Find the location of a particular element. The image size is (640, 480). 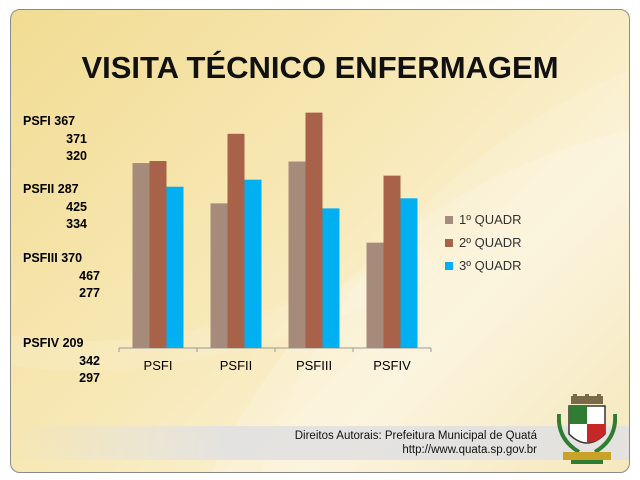

x-tick-label: PSFIV is located at coordinates (392, 365).